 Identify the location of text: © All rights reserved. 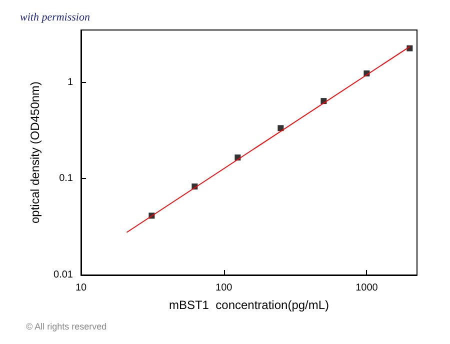
(66, 327).